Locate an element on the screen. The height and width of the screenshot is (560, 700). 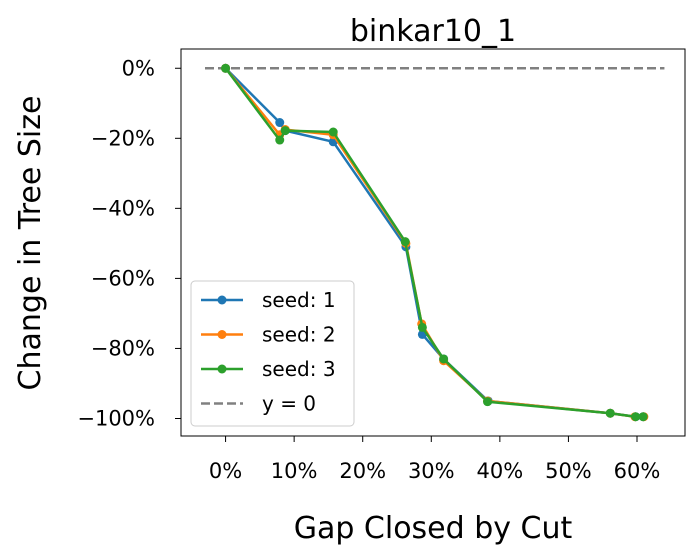
y-tick-label: −20% is located at coordinates (123, 138).